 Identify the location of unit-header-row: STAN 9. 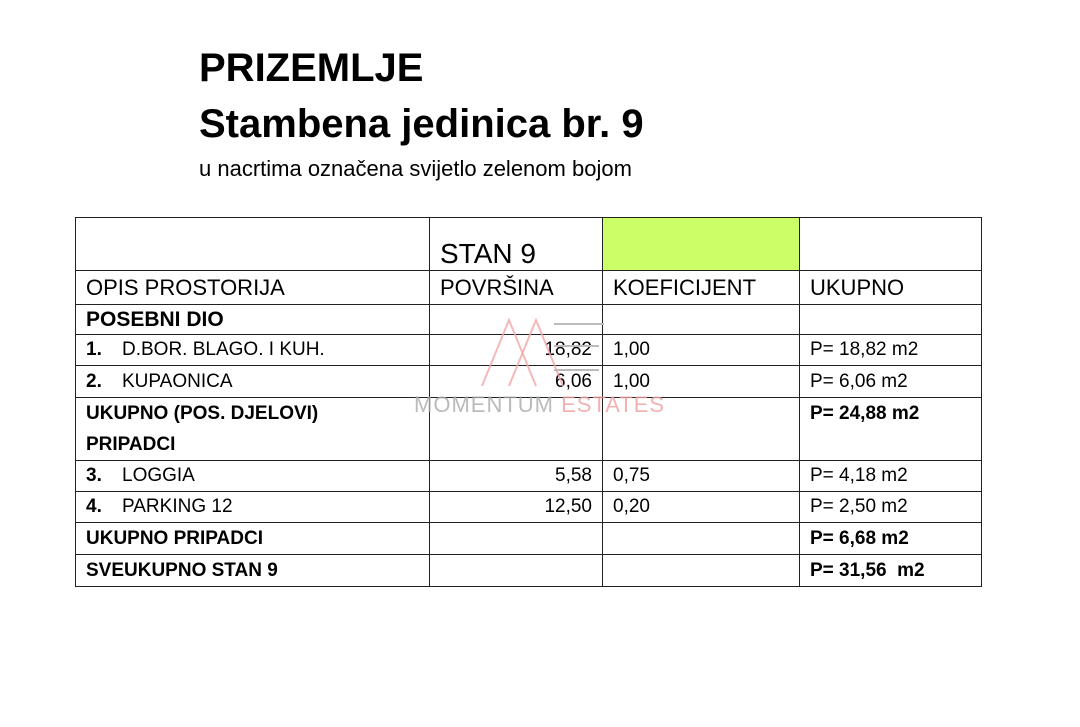
(528, 244).